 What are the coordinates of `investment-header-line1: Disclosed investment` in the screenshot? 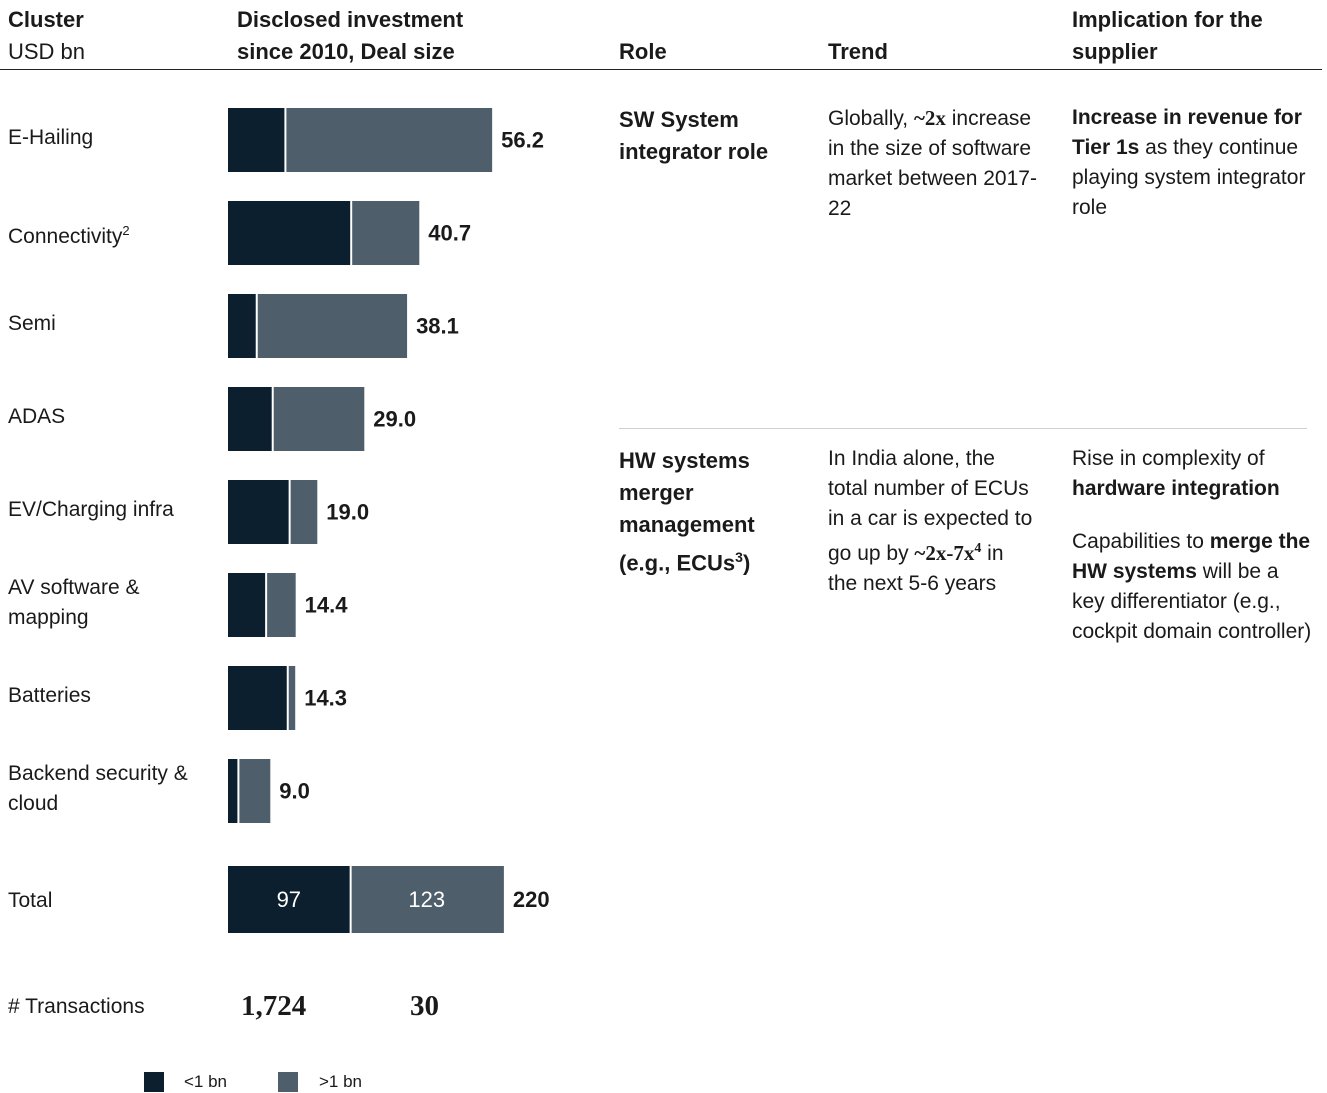 It's located at (350, 19).